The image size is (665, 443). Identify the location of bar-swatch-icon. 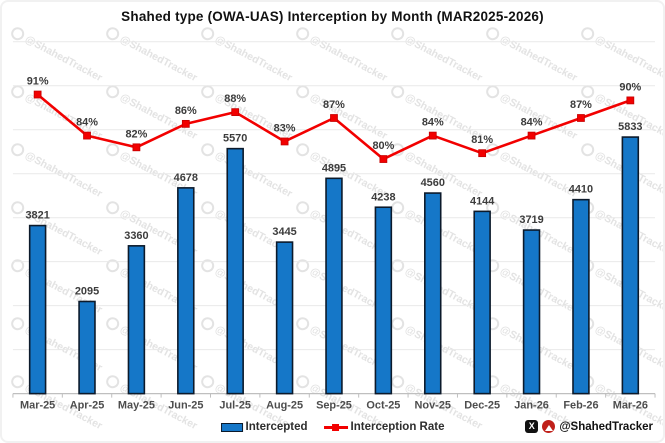
(231, 427).